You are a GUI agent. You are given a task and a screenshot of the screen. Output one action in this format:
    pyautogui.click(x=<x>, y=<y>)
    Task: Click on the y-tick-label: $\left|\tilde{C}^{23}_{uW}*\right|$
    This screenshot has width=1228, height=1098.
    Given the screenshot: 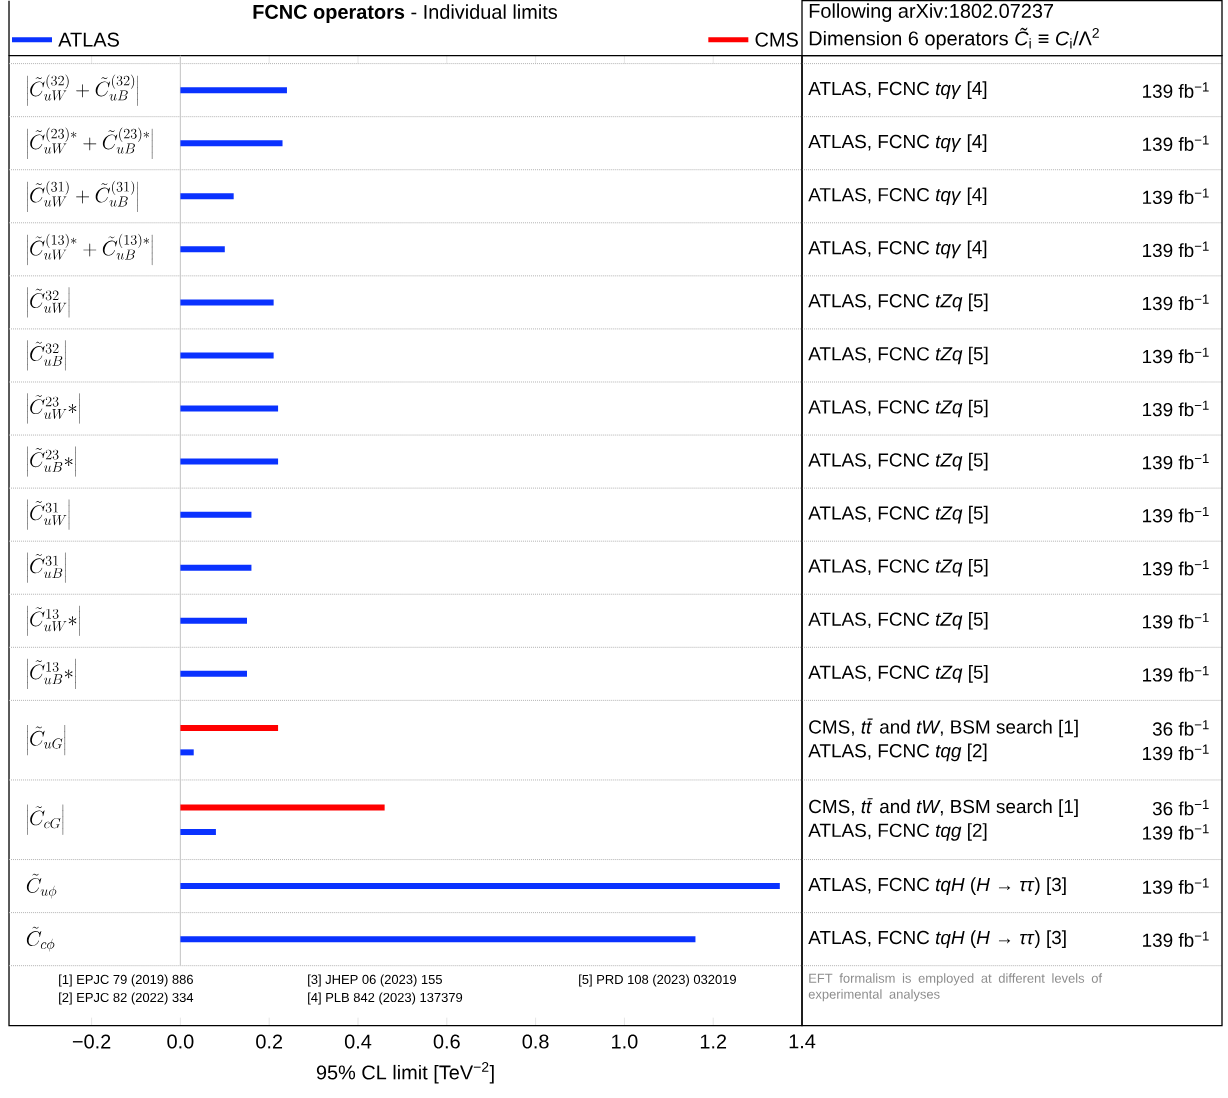 What is the action you would take?
    pyautogui.click(x=53, y=408)
    